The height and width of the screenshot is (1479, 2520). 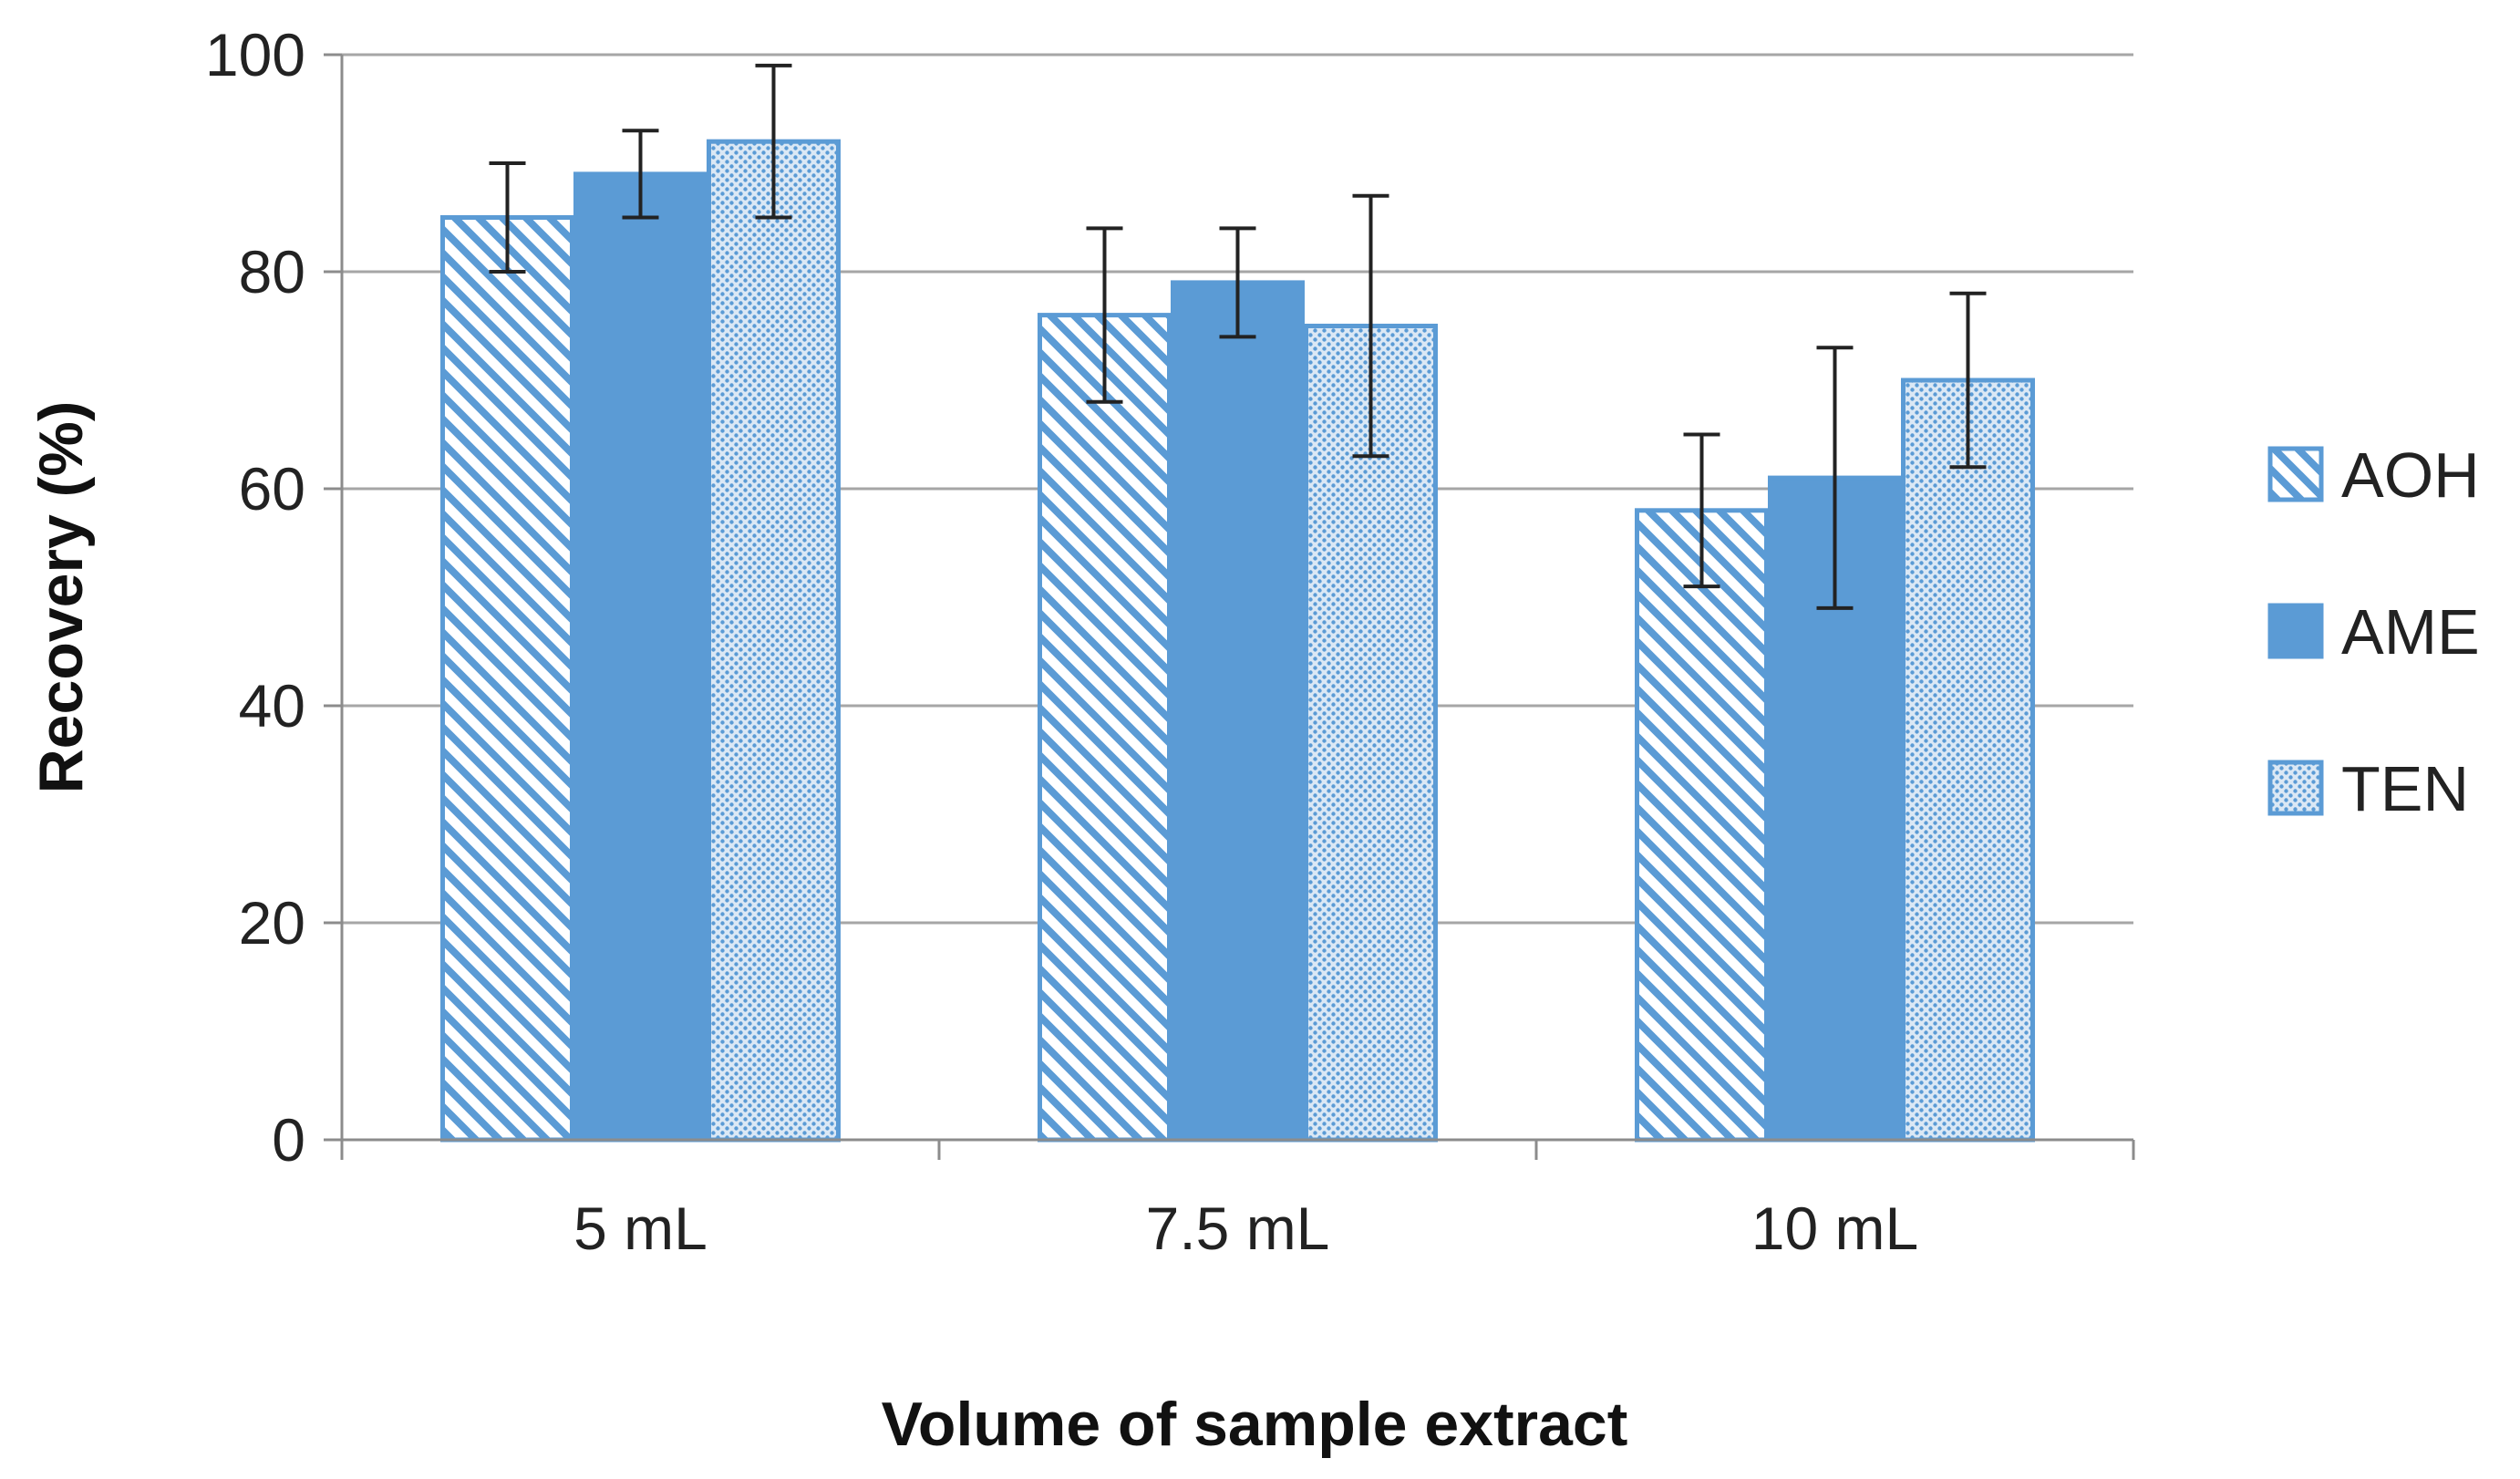 I want to click on legend-entry-ten: TEN, so click(x=2368, y=788).